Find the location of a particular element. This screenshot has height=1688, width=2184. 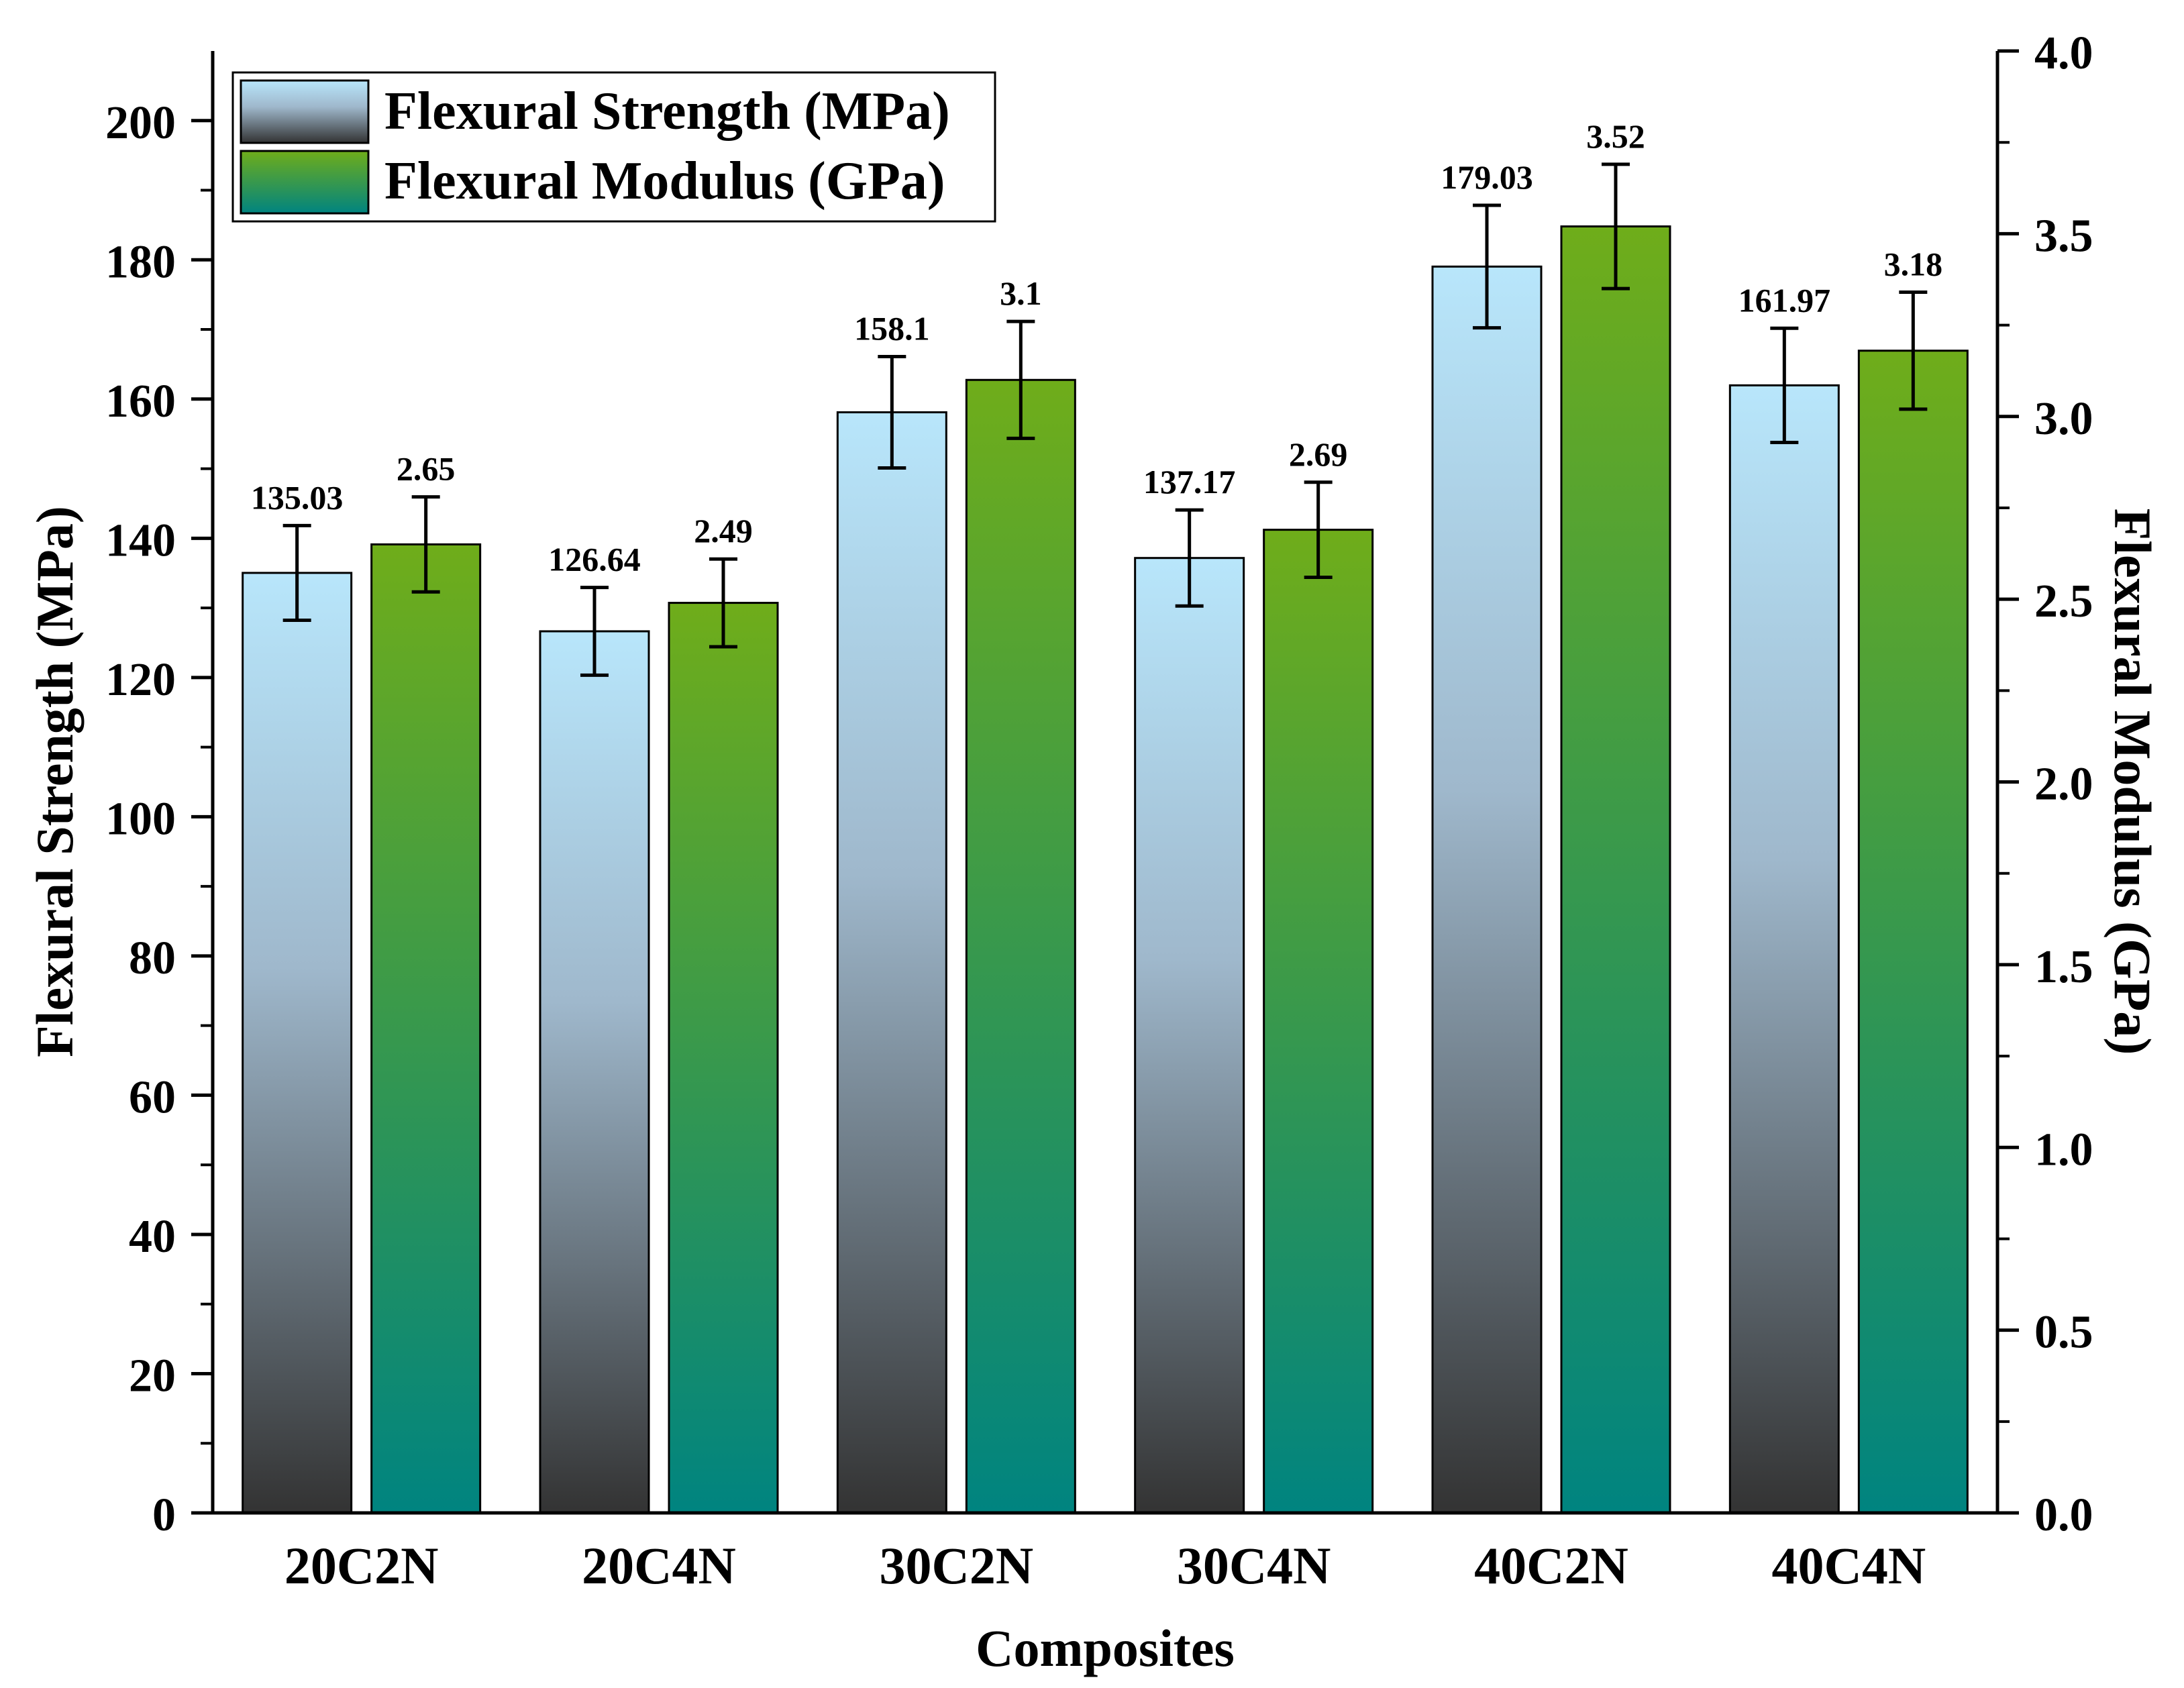

error-bar-modulus-20c4n is located at coordinates (723, 603).